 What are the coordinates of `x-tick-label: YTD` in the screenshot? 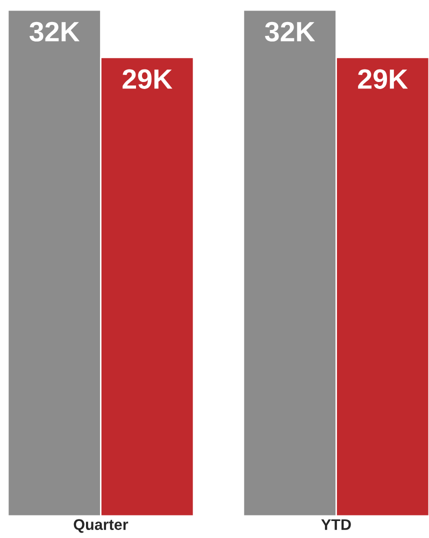 It's located at (336, 524).